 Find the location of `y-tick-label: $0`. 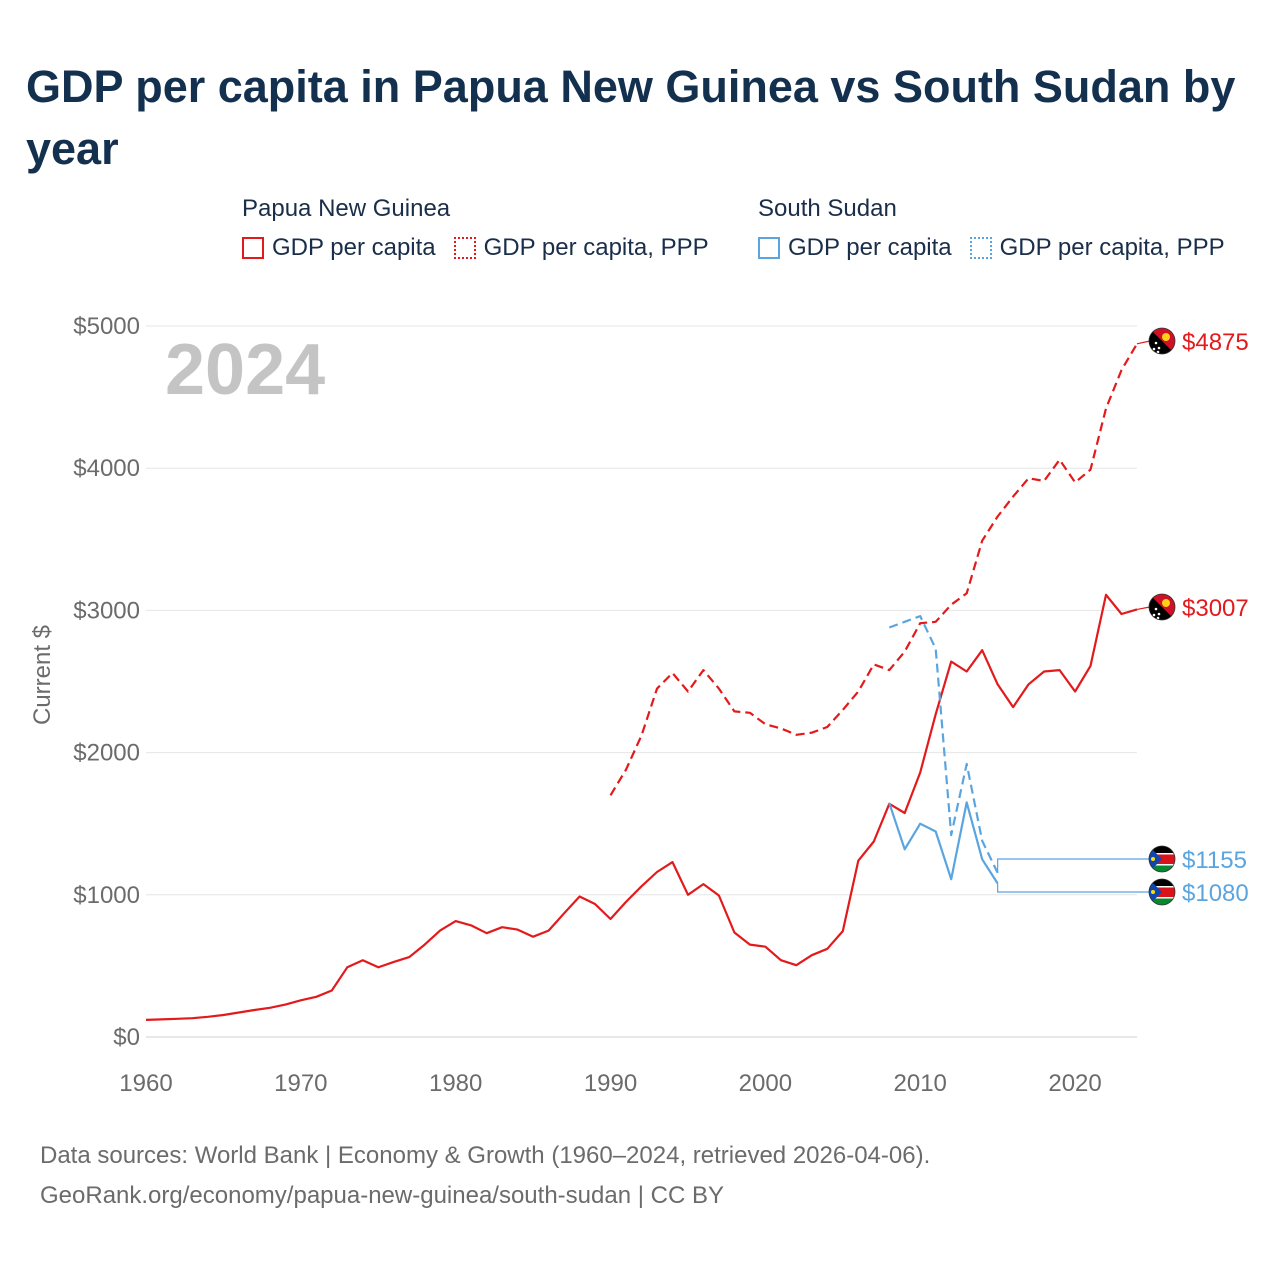

y-tick-label: $0 is located at coordinates (126, 1037).